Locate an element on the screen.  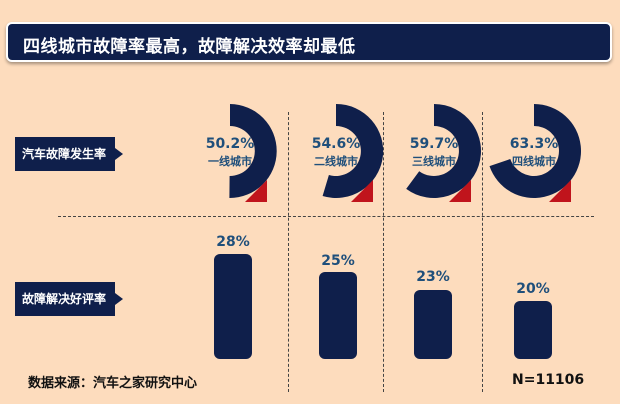
donut-chart-tier3: 59.7% 三线城市 is located at coordinates (434, 151).